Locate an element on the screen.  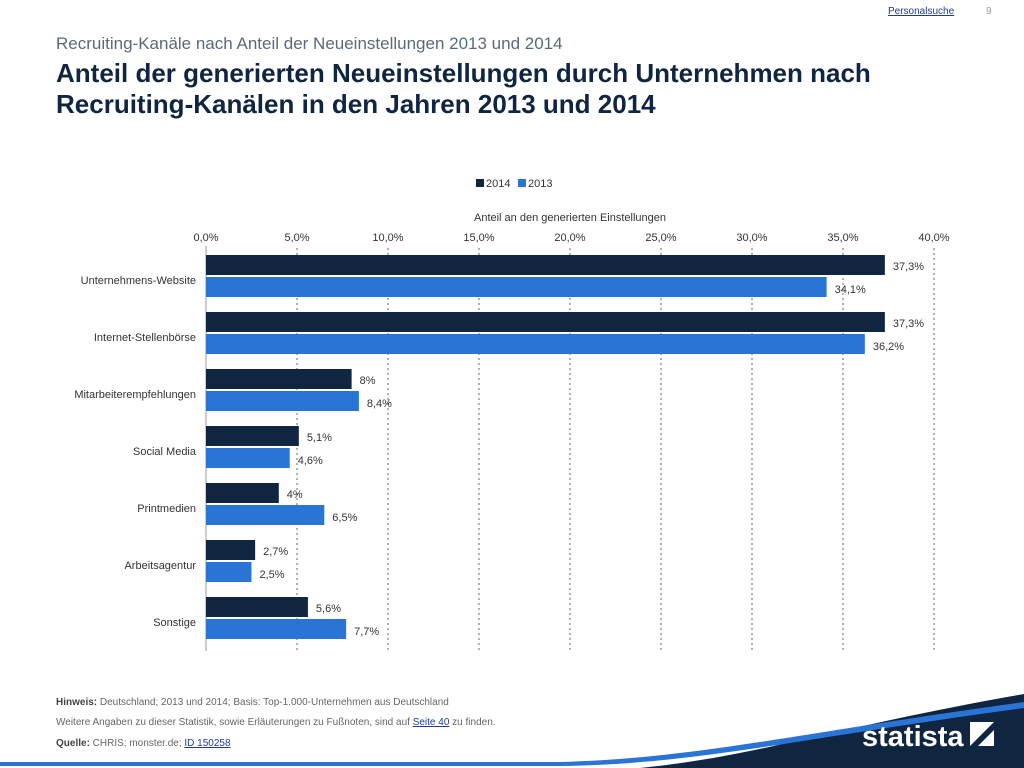
legend-label-2013: 2013 is located at coordinates (540, 184).